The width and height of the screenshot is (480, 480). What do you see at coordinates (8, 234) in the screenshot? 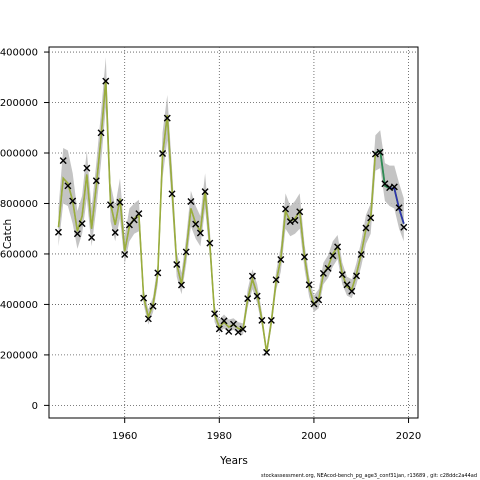
I see `y-axis-label: Catch` at bounding box center [8, 234].